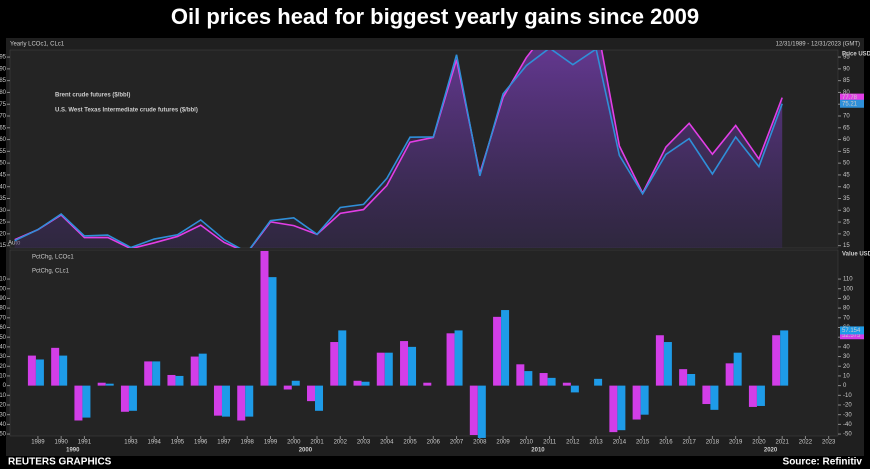  What do you see at coordinates (61, 443) in the screenshot?
I see `x-tick-label: 1990` at bounding box center [61, 443].